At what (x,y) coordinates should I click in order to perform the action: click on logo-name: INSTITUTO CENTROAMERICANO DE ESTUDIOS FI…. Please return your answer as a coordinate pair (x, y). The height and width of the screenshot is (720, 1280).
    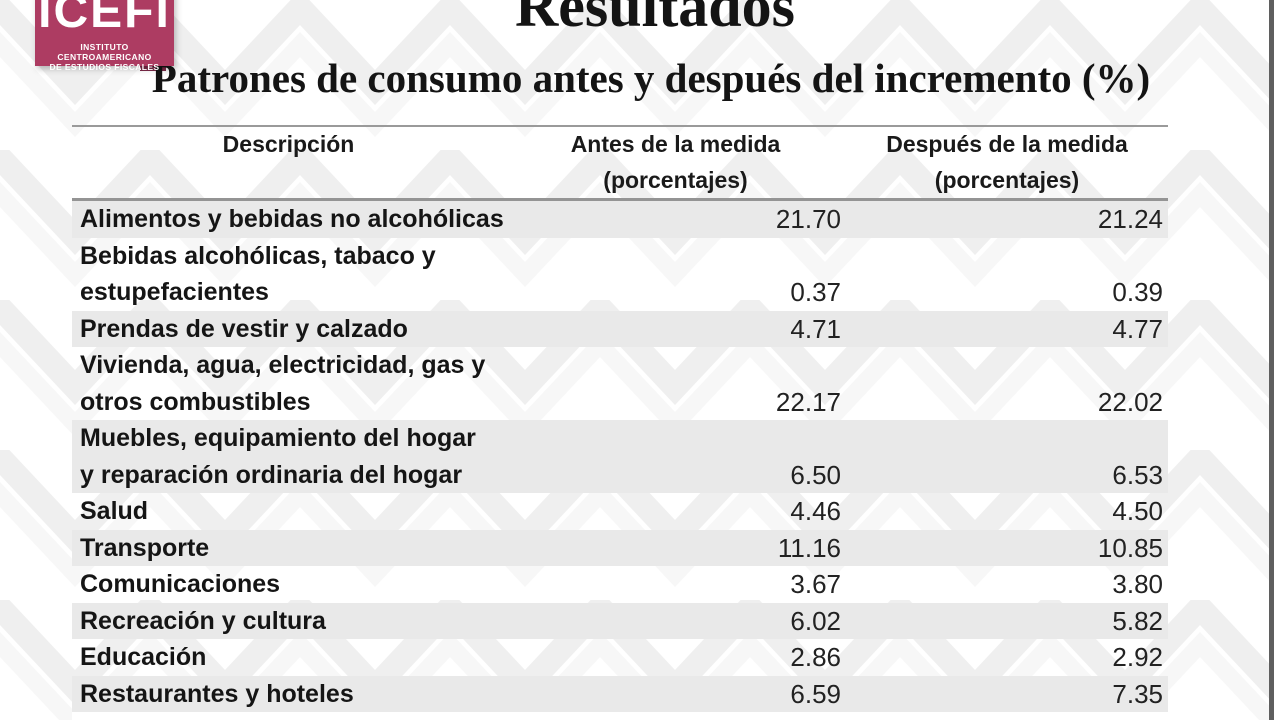
    Looking at the image, I should click on (104, 57).